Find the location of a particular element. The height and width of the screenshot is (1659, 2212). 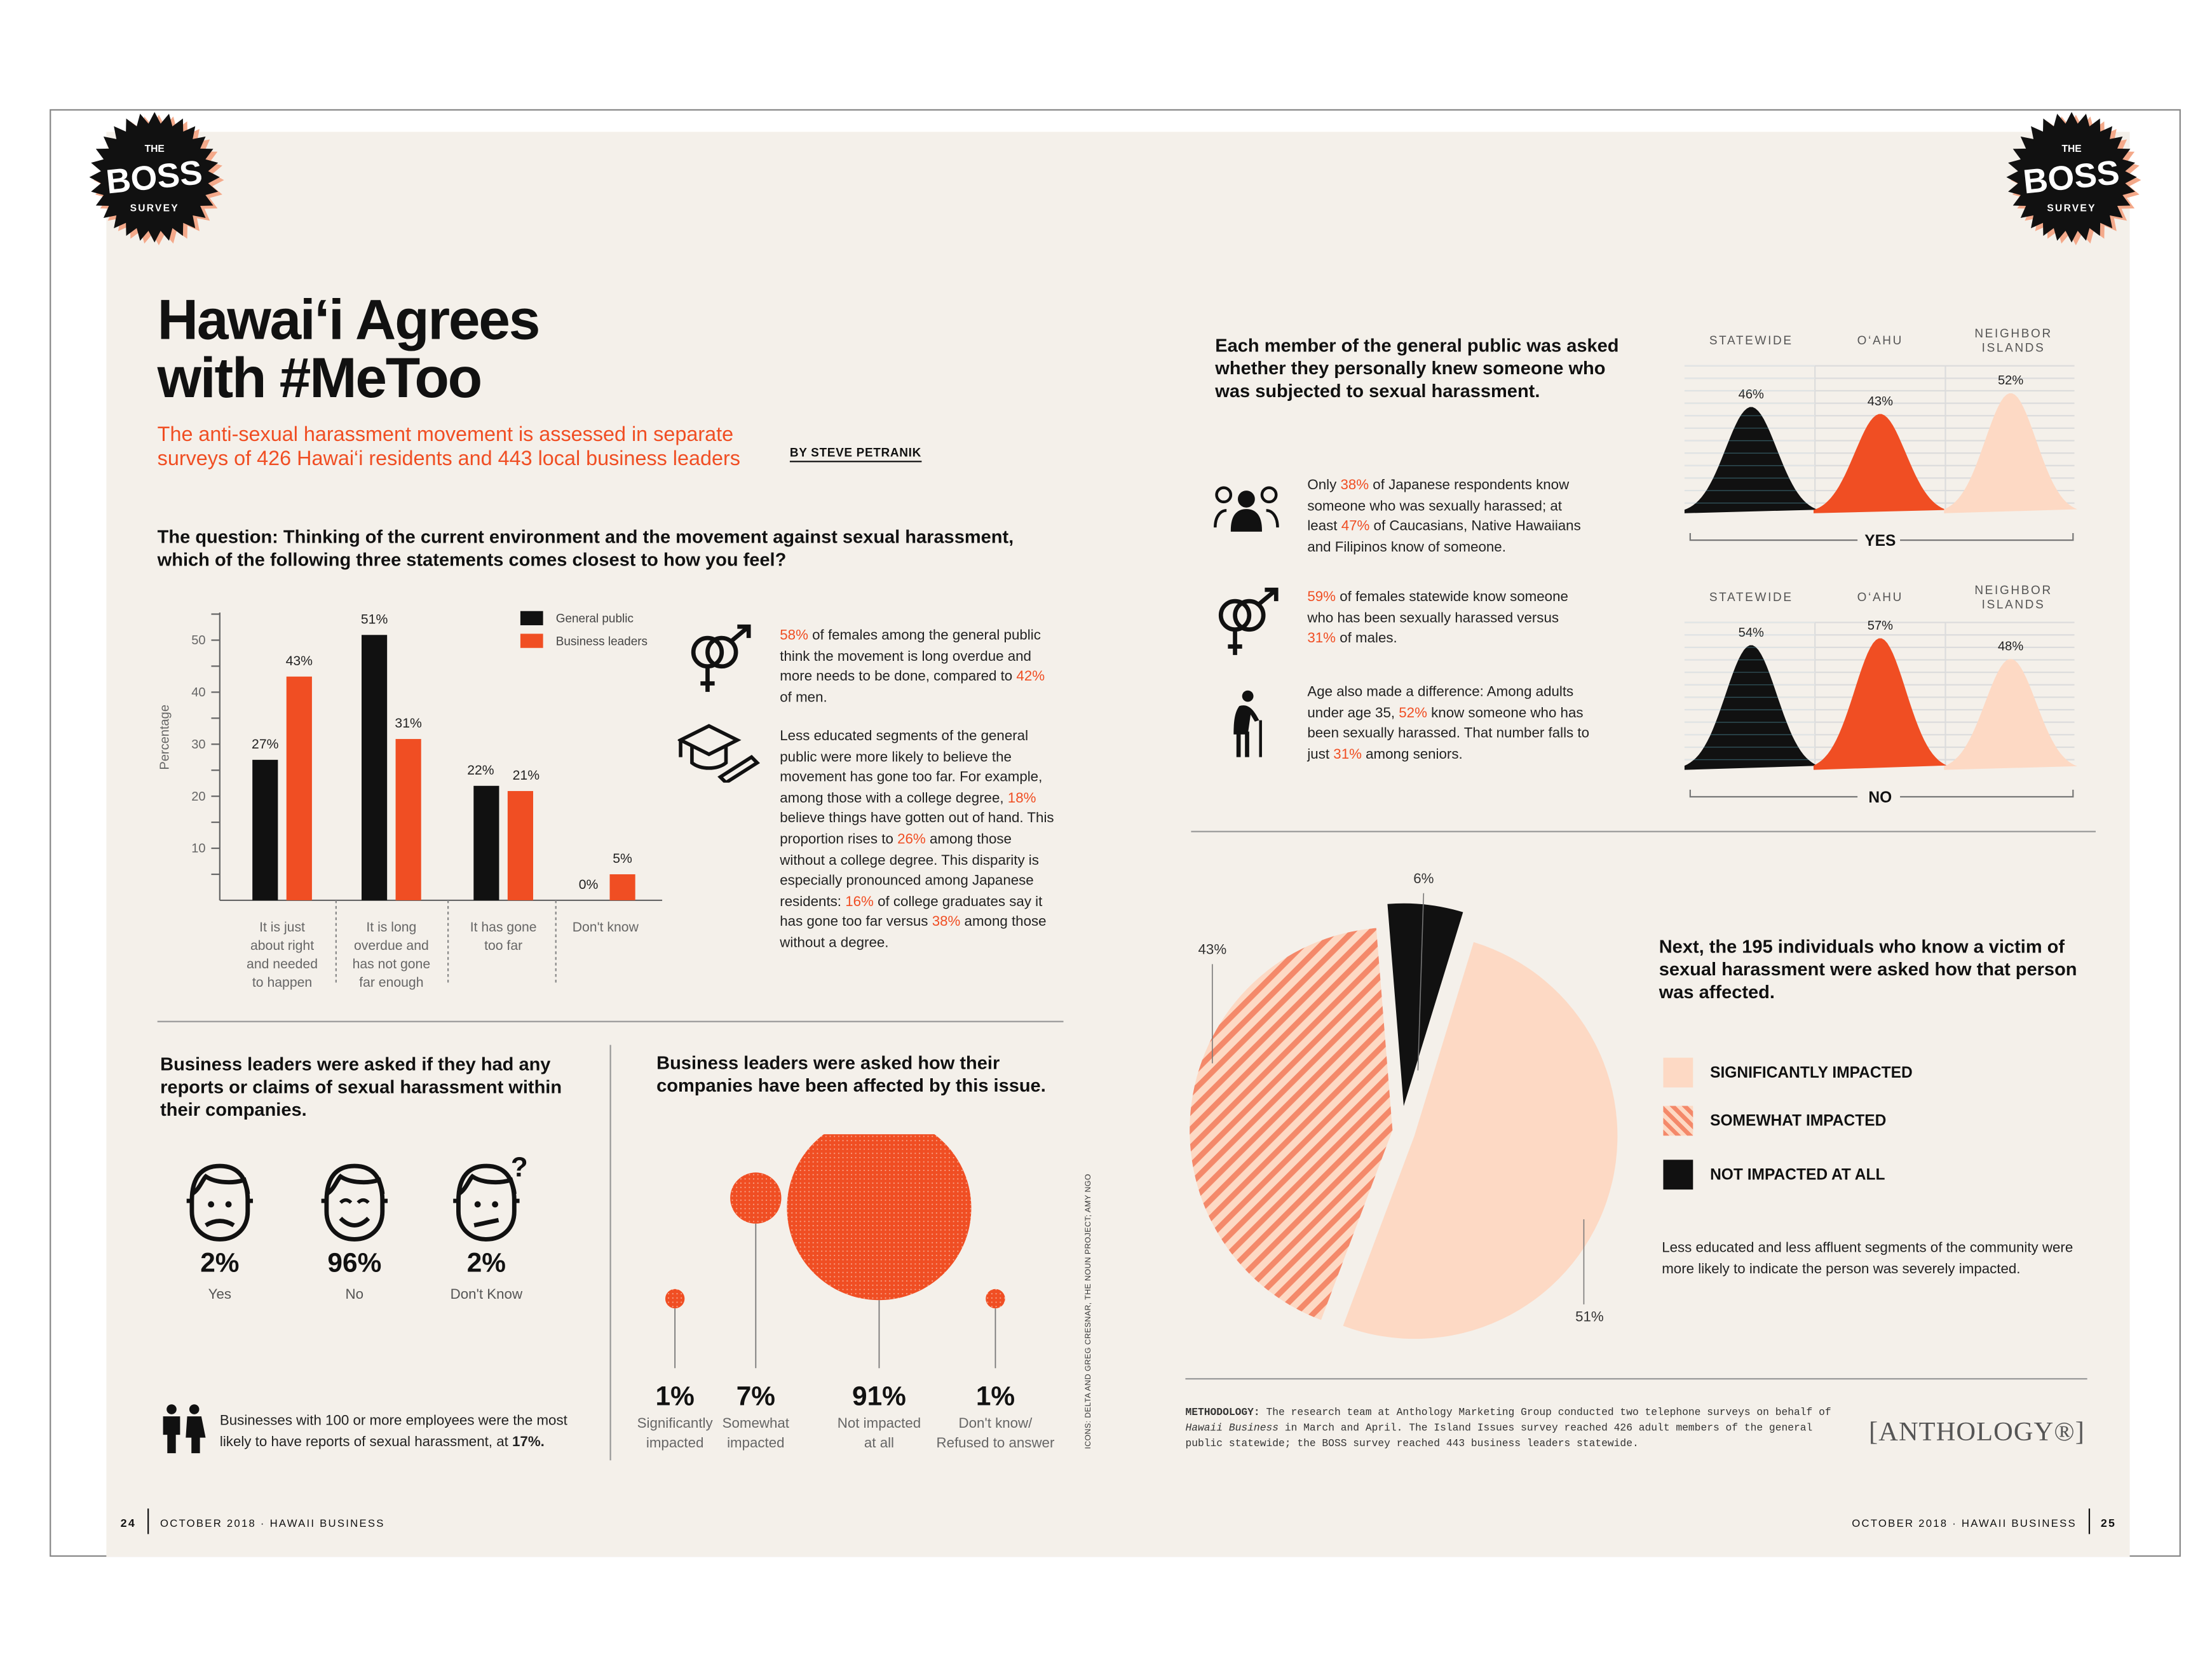

region-label: NEIGHBOR ISLANDS is located at coordinates (2013, 341).